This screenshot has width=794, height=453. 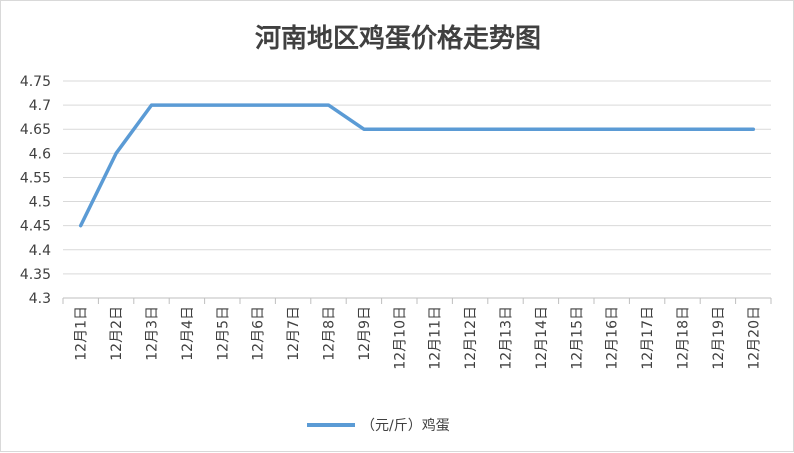 I want to click on y-axis-ticks: 4.3 4.35 4.4 4.45 4.5 4.55 4.6 4.65 4.7 4.75, so click(x=35, y=190).